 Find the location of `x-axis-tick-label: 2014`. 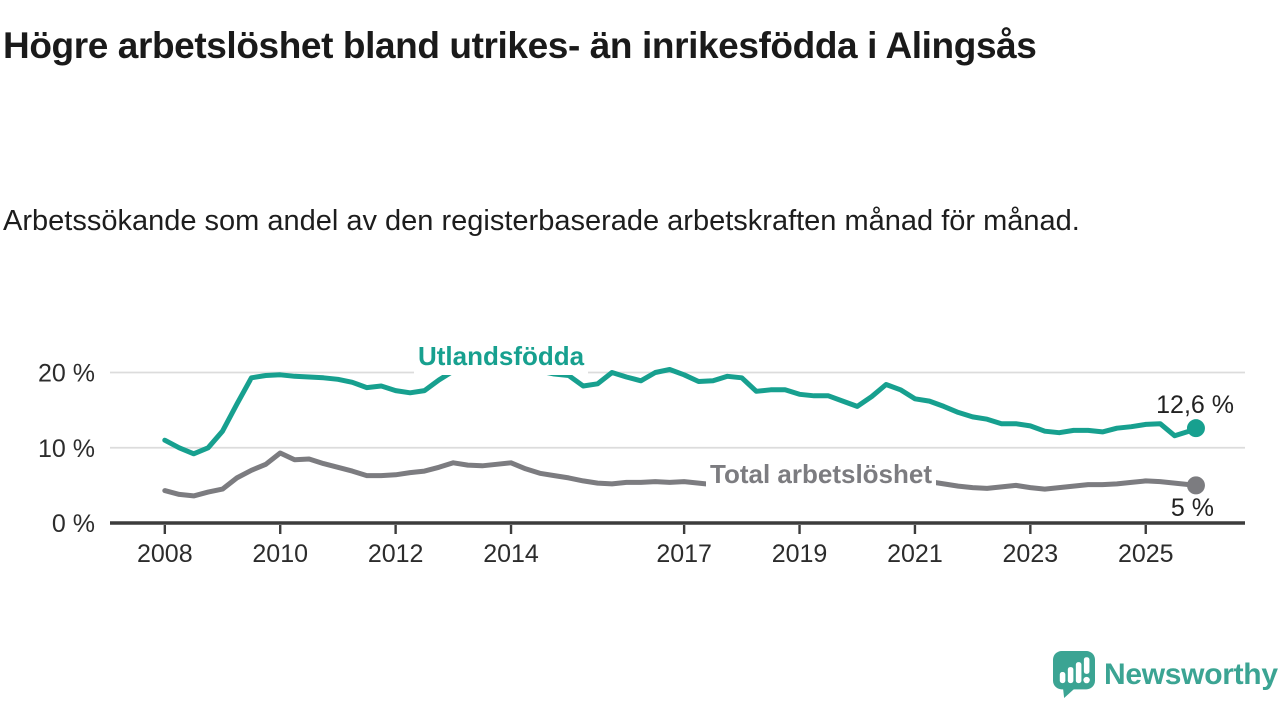

x-axis-tick-label: 2014 is located at coordinates (511, 554).